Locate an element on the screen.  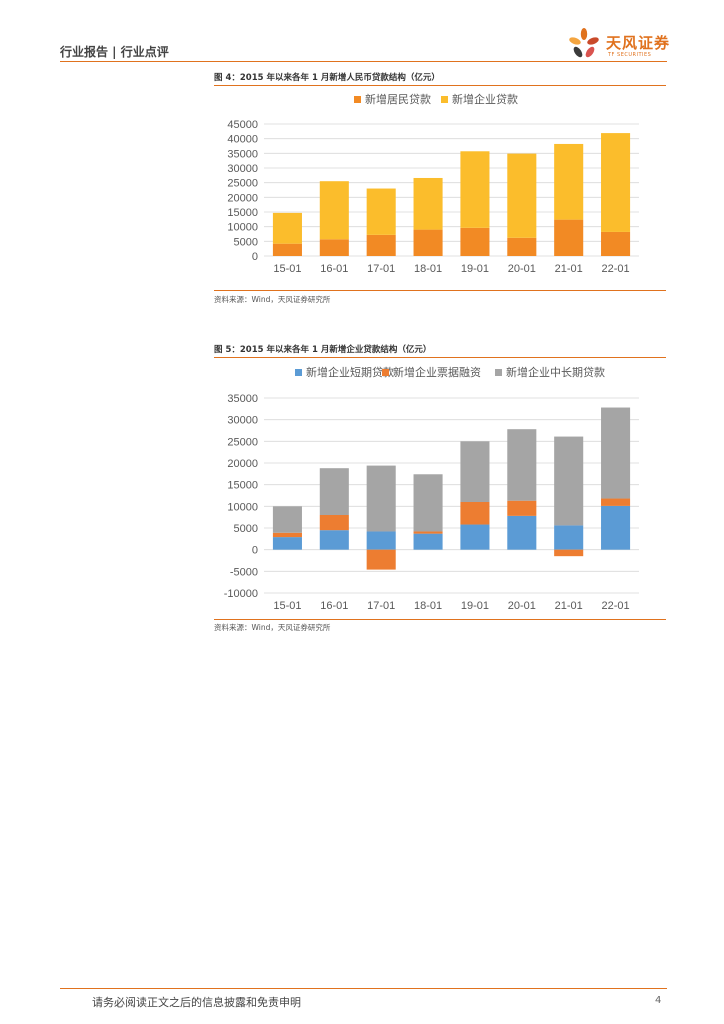
figure4-source: 资料来源：Wind，天风证券研究所 is located at coordinates (272, 299).